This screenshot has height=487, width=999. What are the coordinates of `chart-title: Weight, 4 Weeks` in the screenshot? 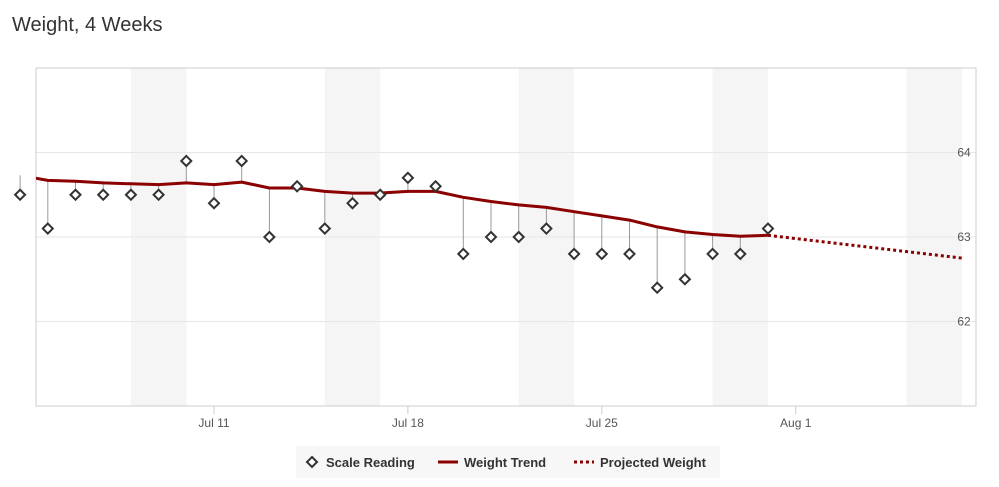 It's located at (87, 25).